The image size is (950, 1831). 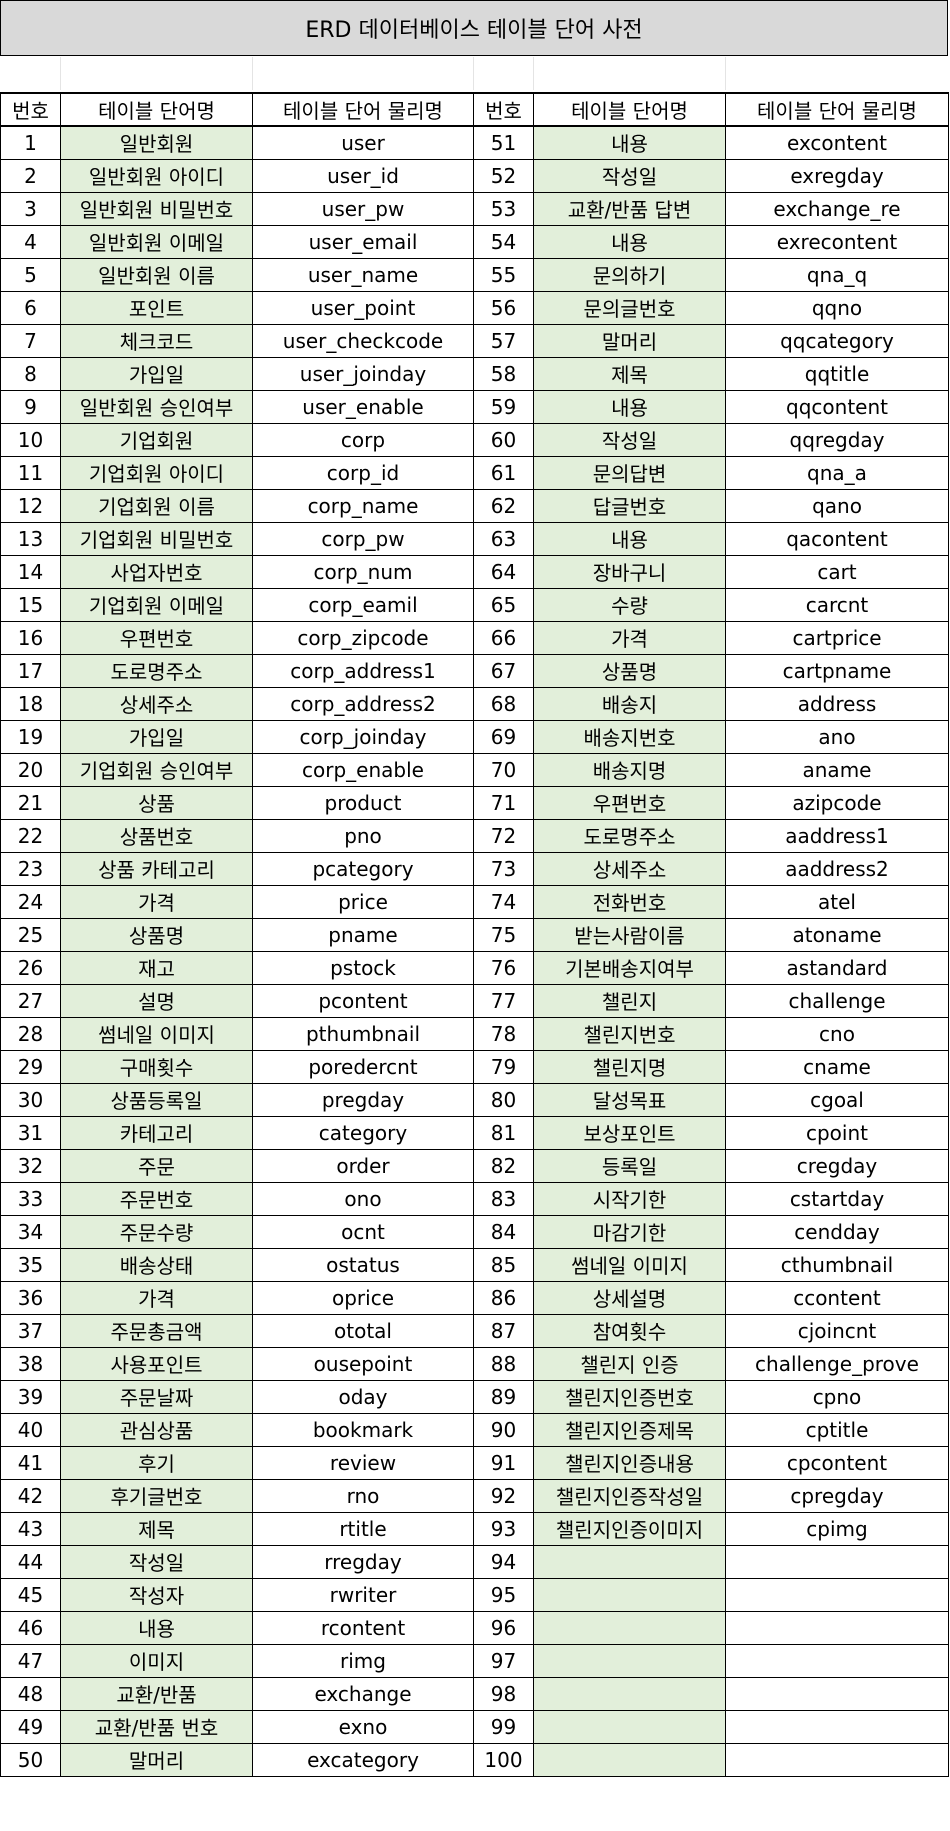 I want to click on table-row: 44 작성일 rregday 94, so click(x=474, y=1561).